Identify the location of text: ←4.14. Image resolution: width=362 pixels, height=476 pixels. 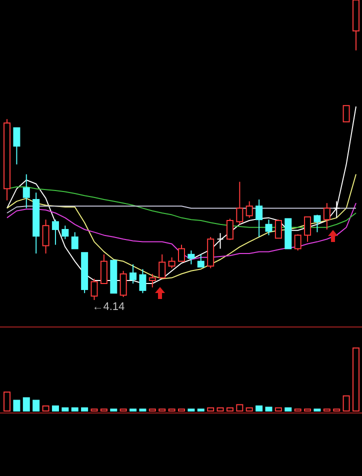
(108, 307).